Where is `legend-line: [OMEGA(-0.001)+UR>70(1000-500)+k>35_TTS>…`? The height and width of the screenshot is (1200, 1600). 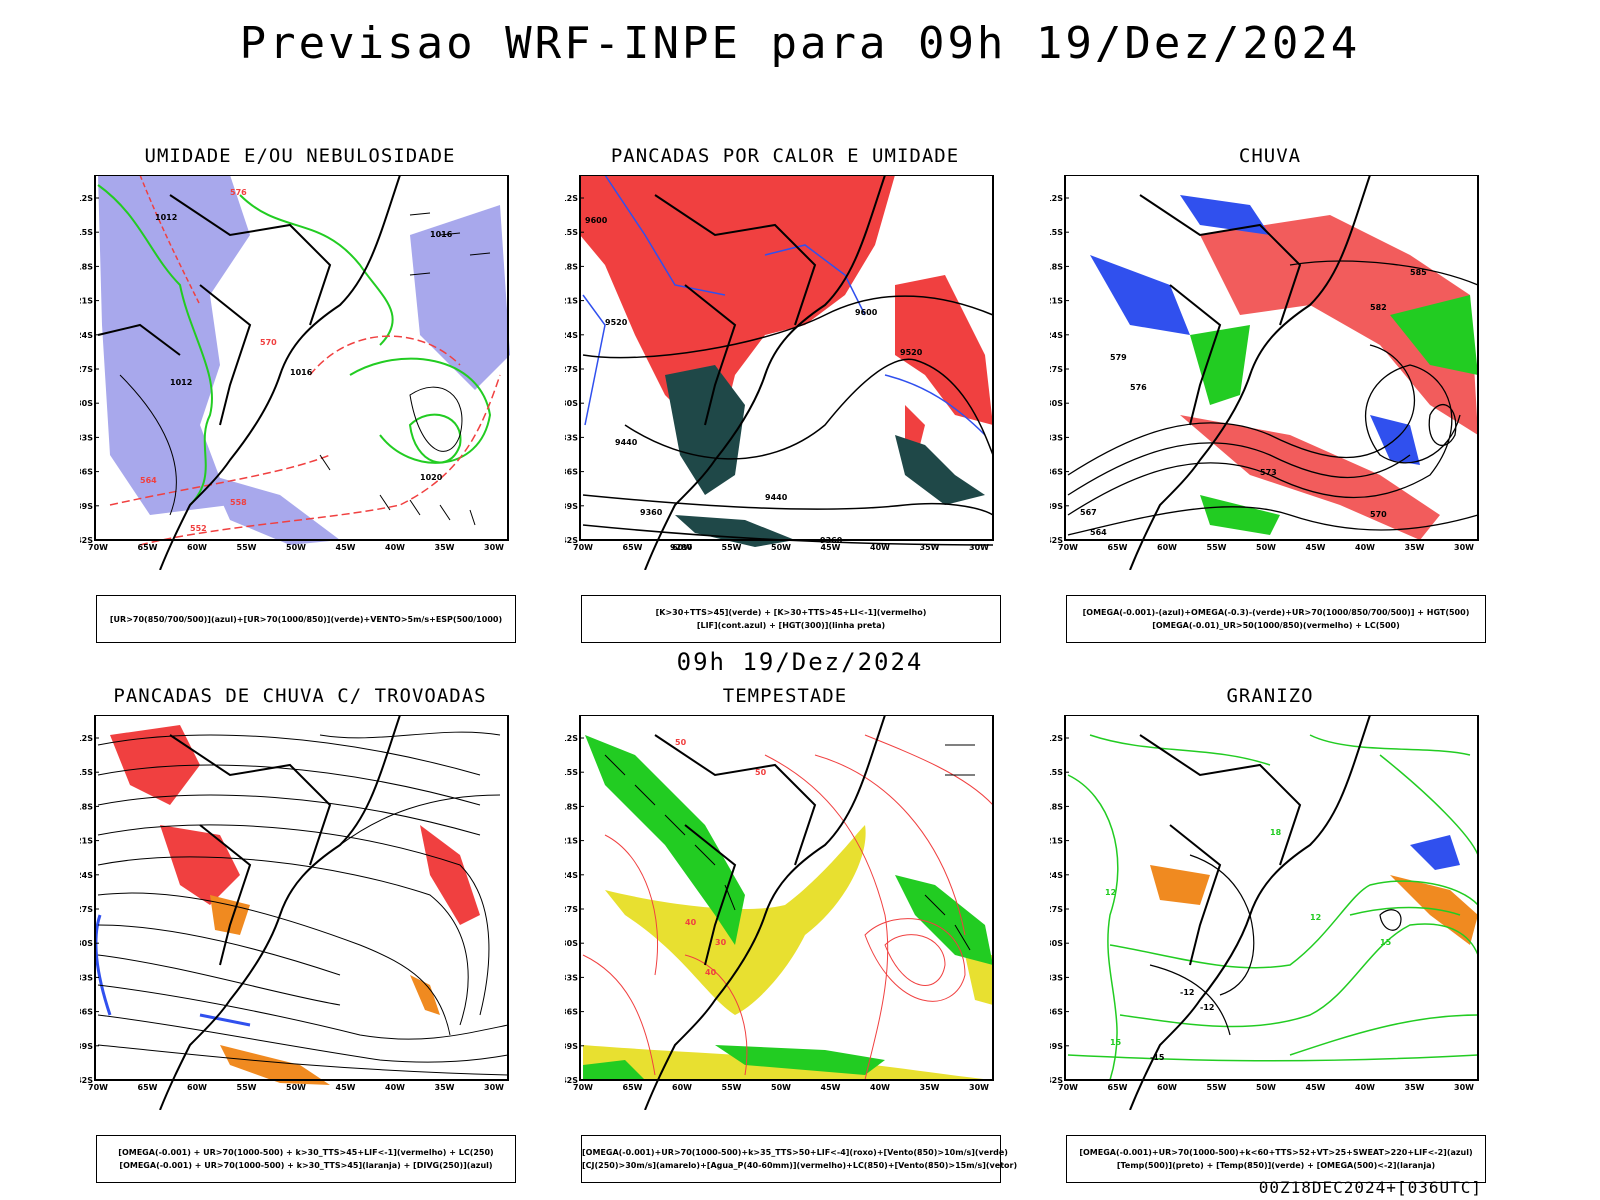 legend-line: [OMEGA(-0.001)+UR>70(1000-500)+k>35_TTS>… is located at coordinates (795, 1152).